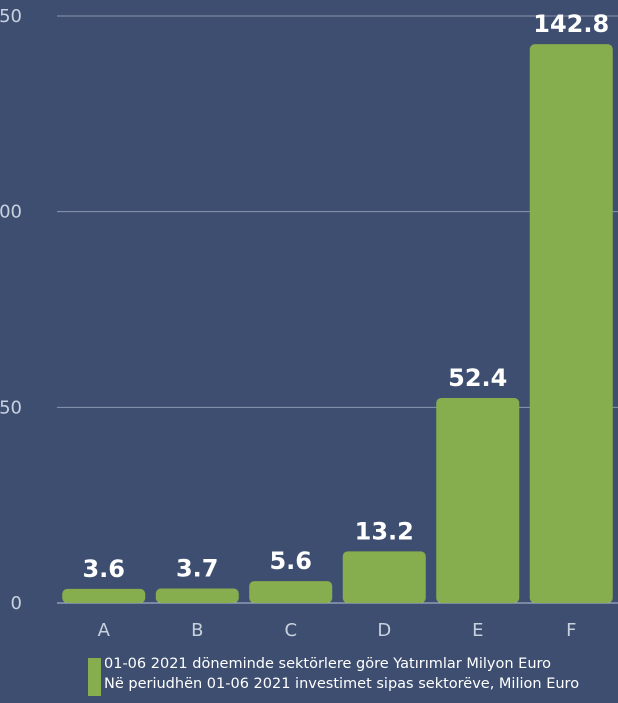 The width and height of the screenshot is (618, 703). I want to click on y-tick-label: 100, so click(11, 212).